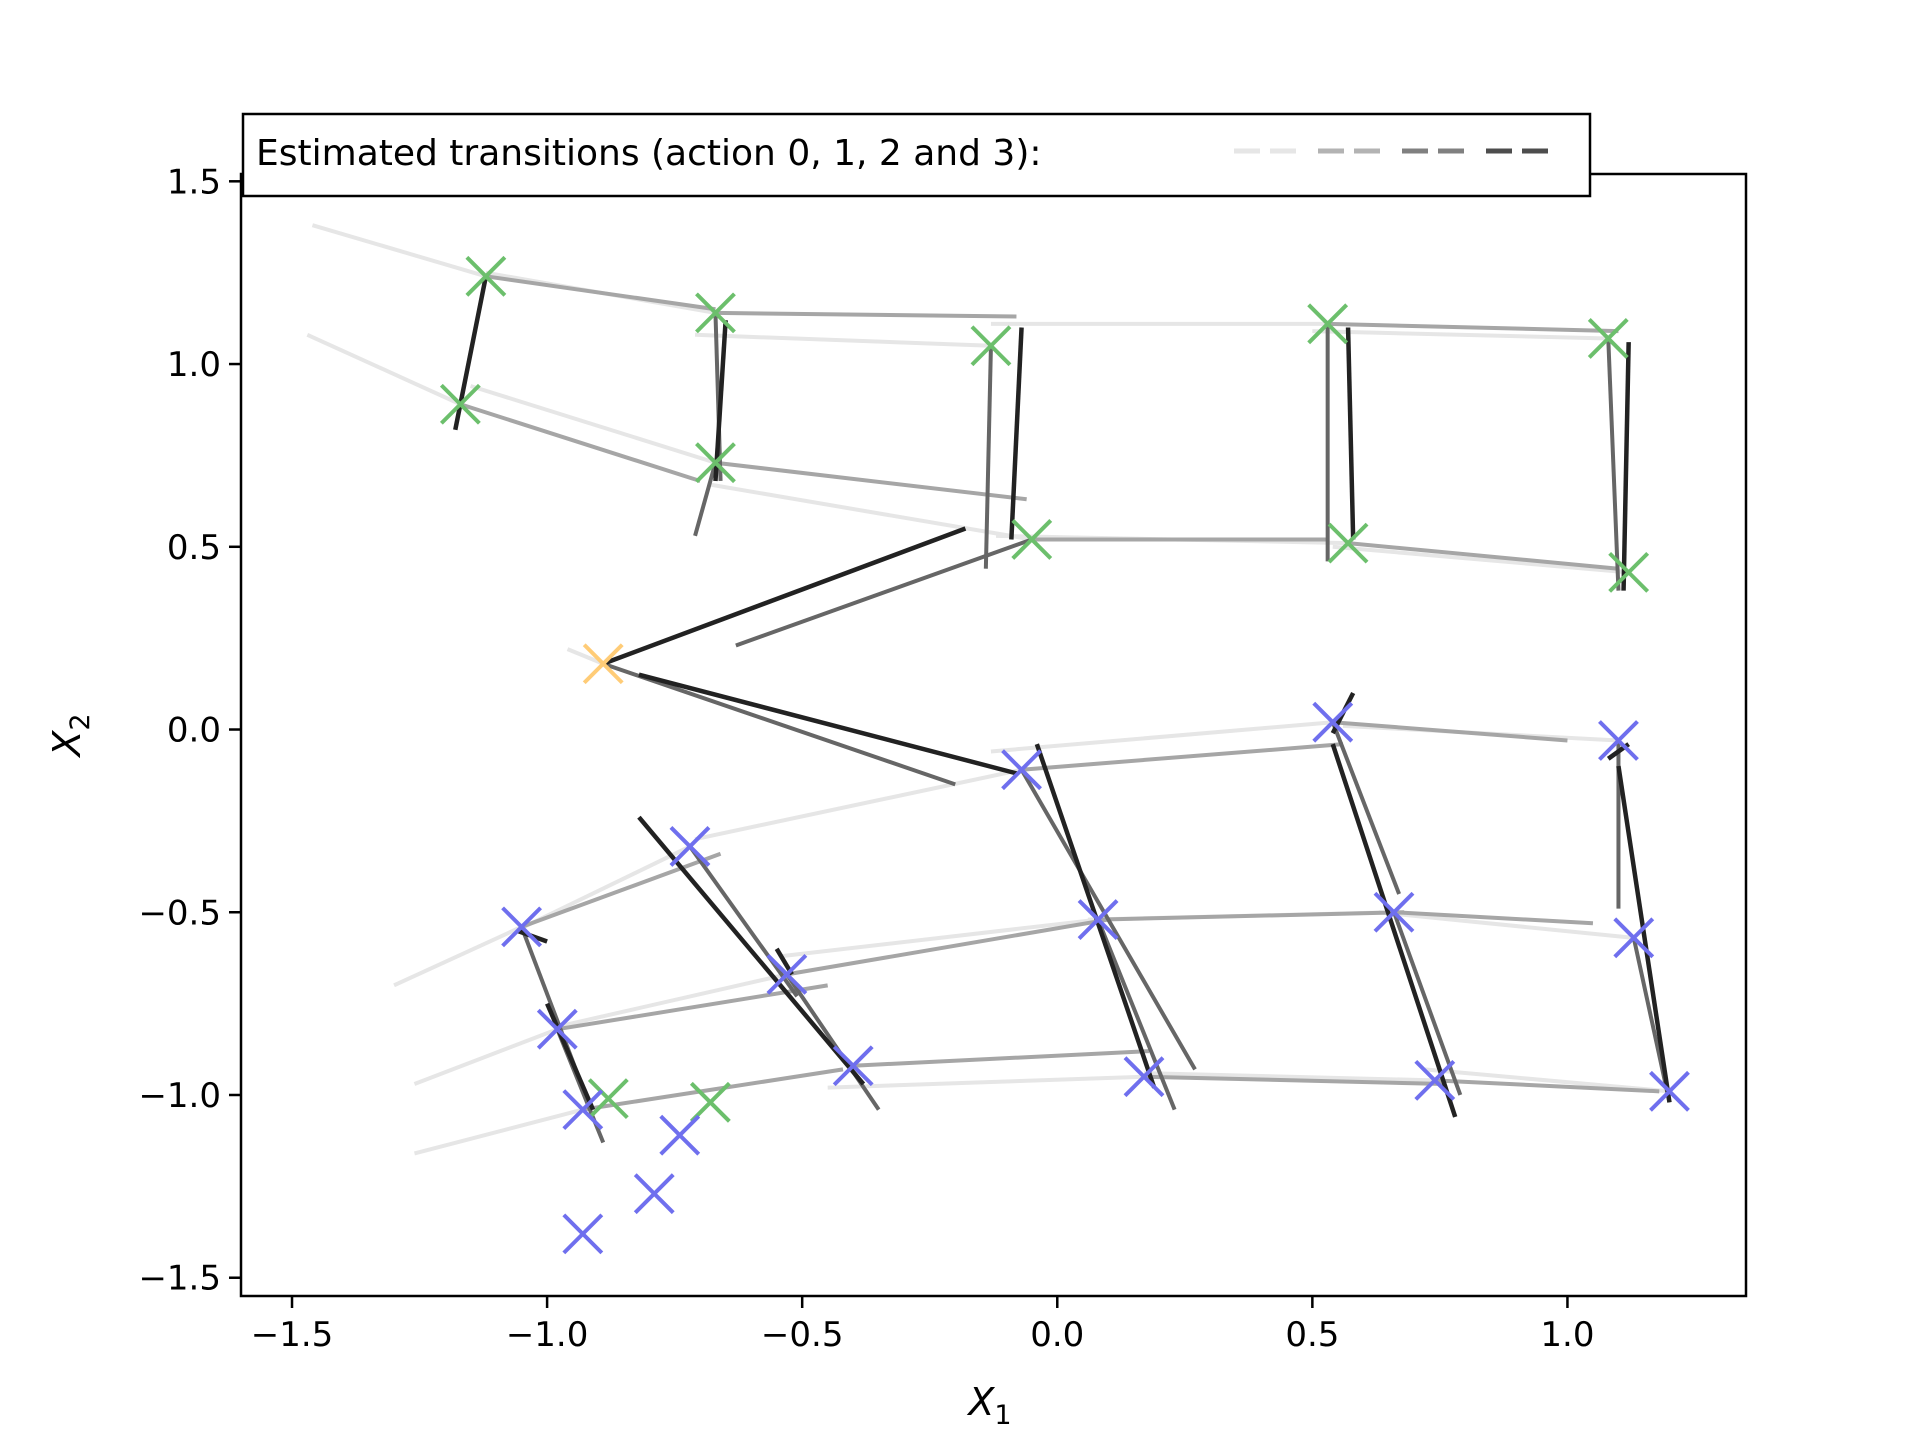  What do you see at coordinates (179, 913) in the screenshot?
I see `y-tick-label-4: −0.5` at bounding box center [179, 913].